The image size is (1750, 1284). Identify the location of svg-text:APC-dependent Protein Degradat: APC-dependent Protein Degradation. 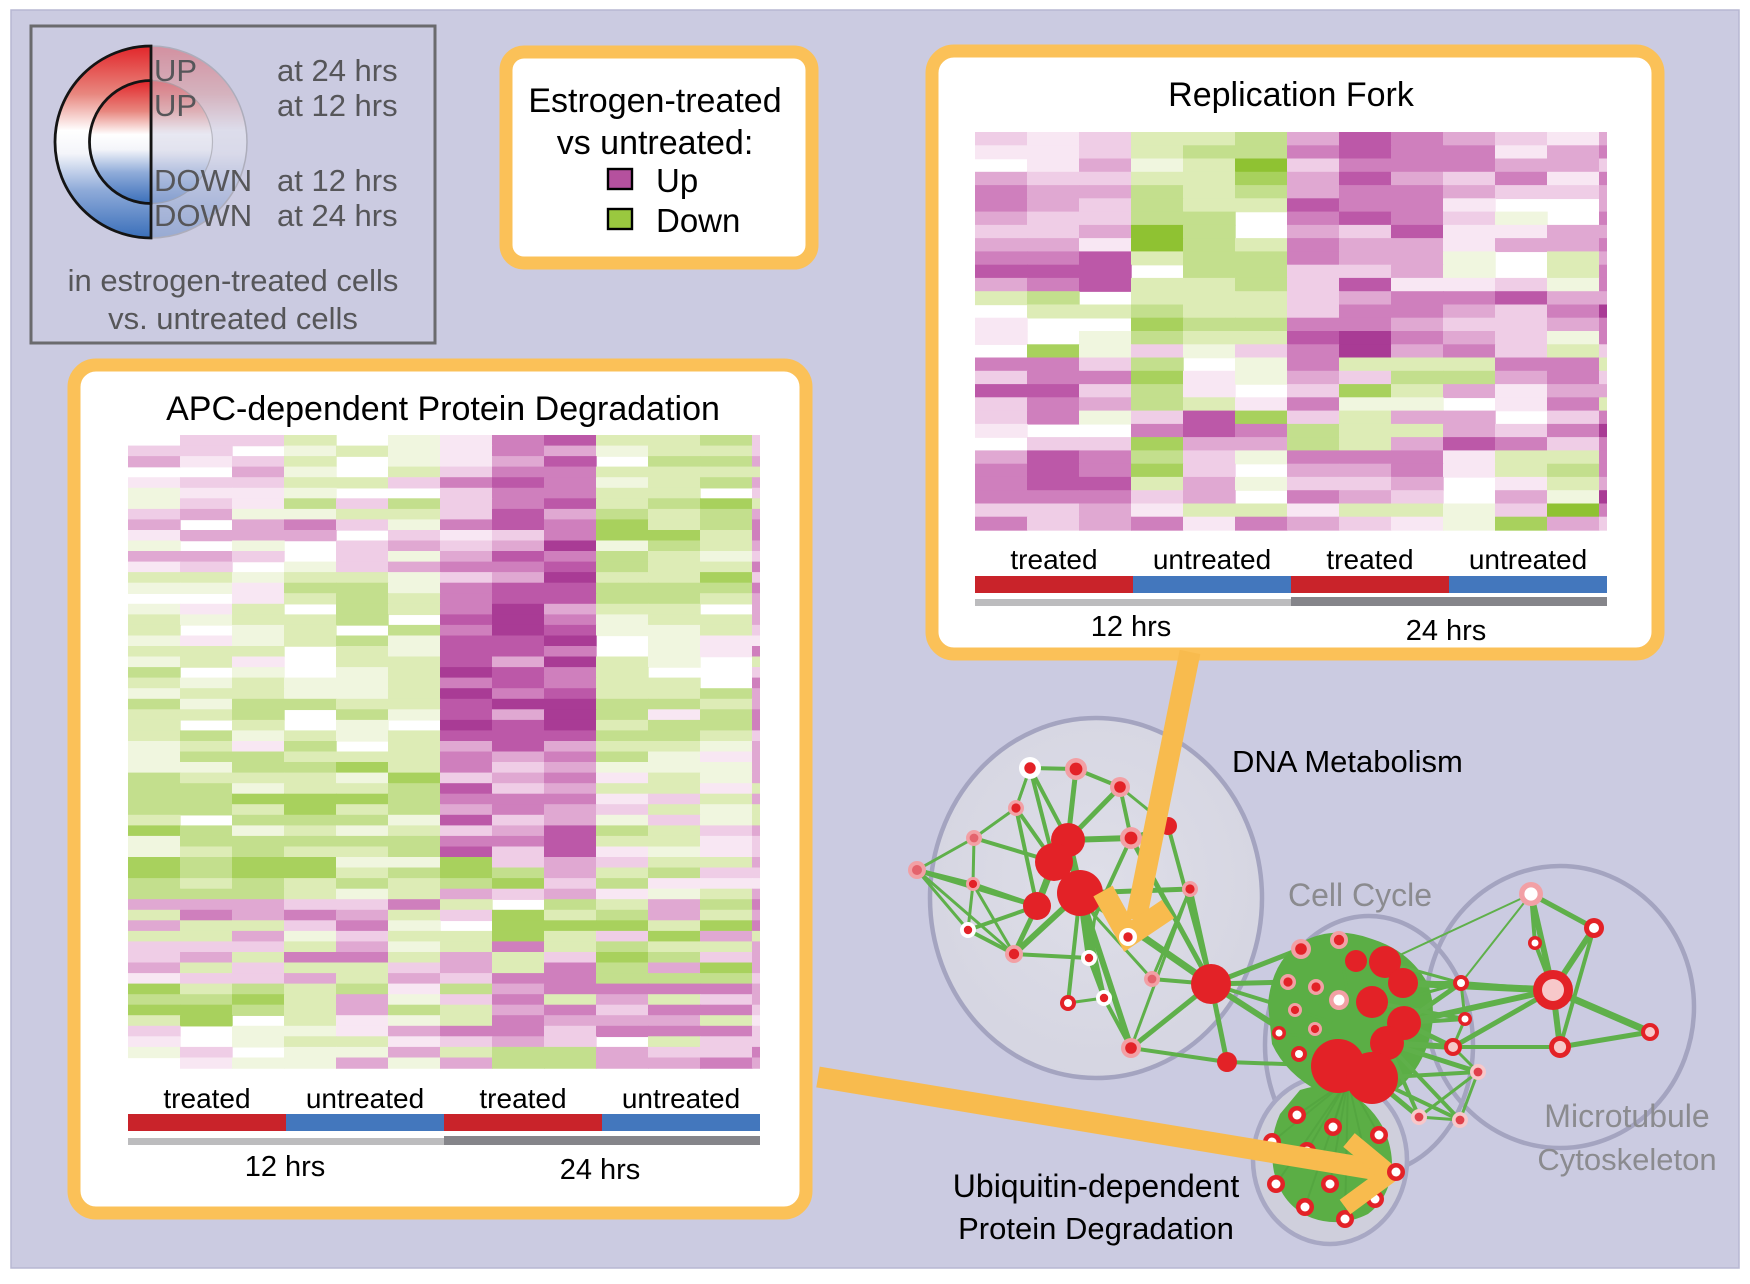
(443, 409).